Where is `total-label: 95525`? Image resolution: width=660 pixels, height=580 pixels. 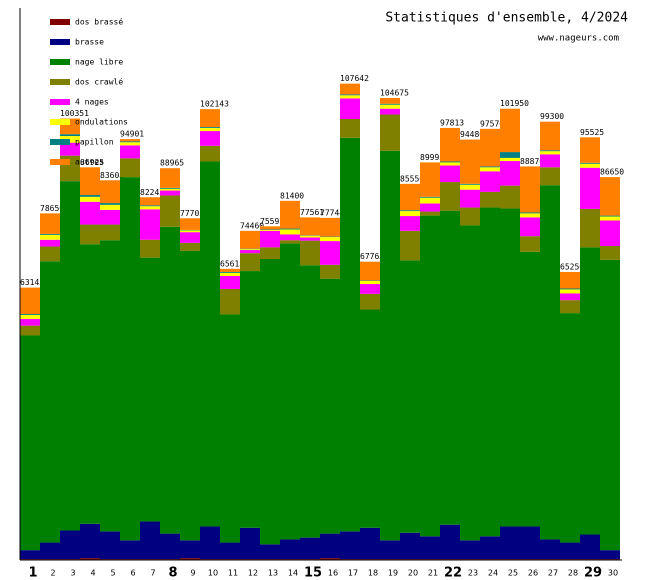 total-label: 95525 is located at coordinates (592, 132).